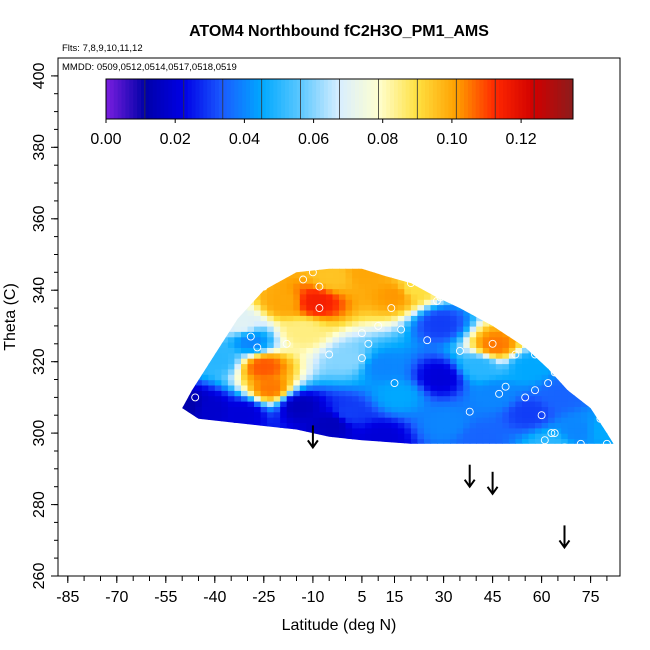  I want to click on down-arrow-icon, so click(564, 537).